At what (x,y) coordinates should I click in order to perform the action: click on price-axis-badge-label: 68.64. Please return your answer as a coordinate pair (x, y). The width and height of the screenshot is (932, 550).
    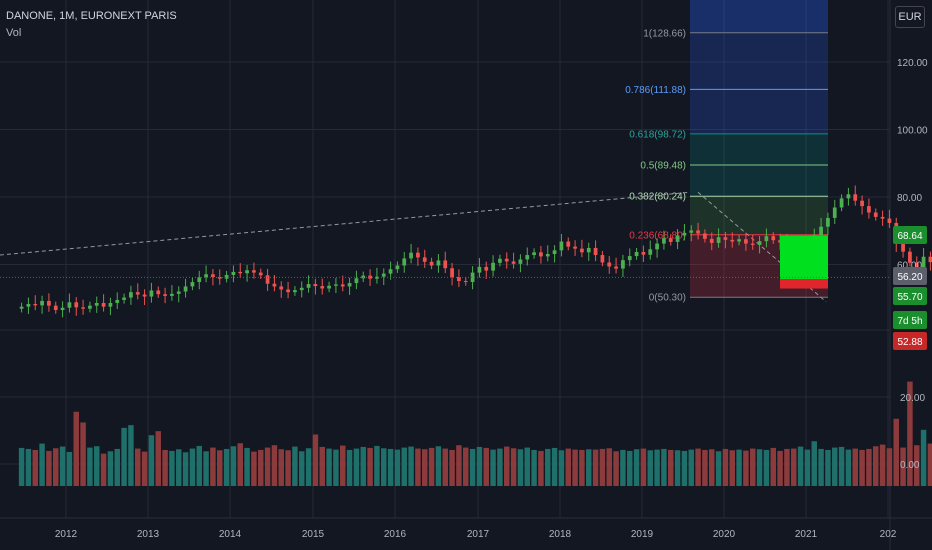
    Looking at the image, I should click on (909, 236).